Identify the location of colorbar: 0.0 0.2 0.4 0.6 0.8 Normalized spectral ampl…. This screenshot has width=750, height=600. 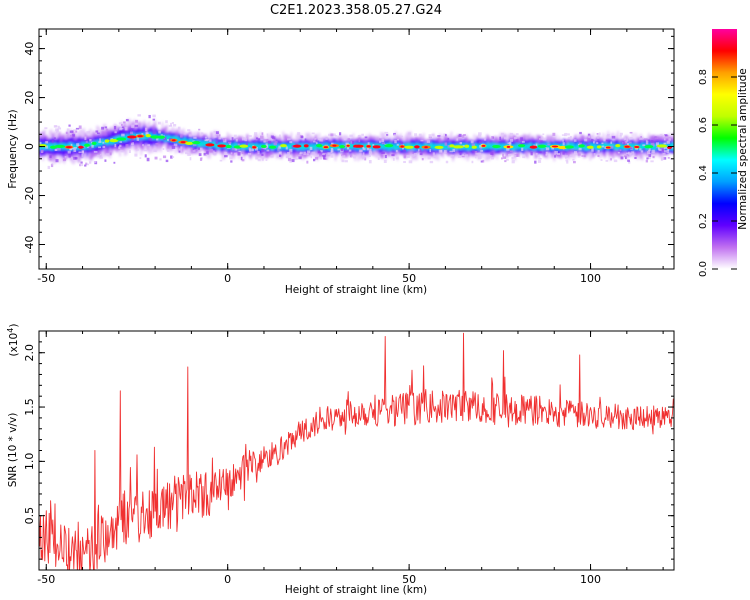
(723, 153).